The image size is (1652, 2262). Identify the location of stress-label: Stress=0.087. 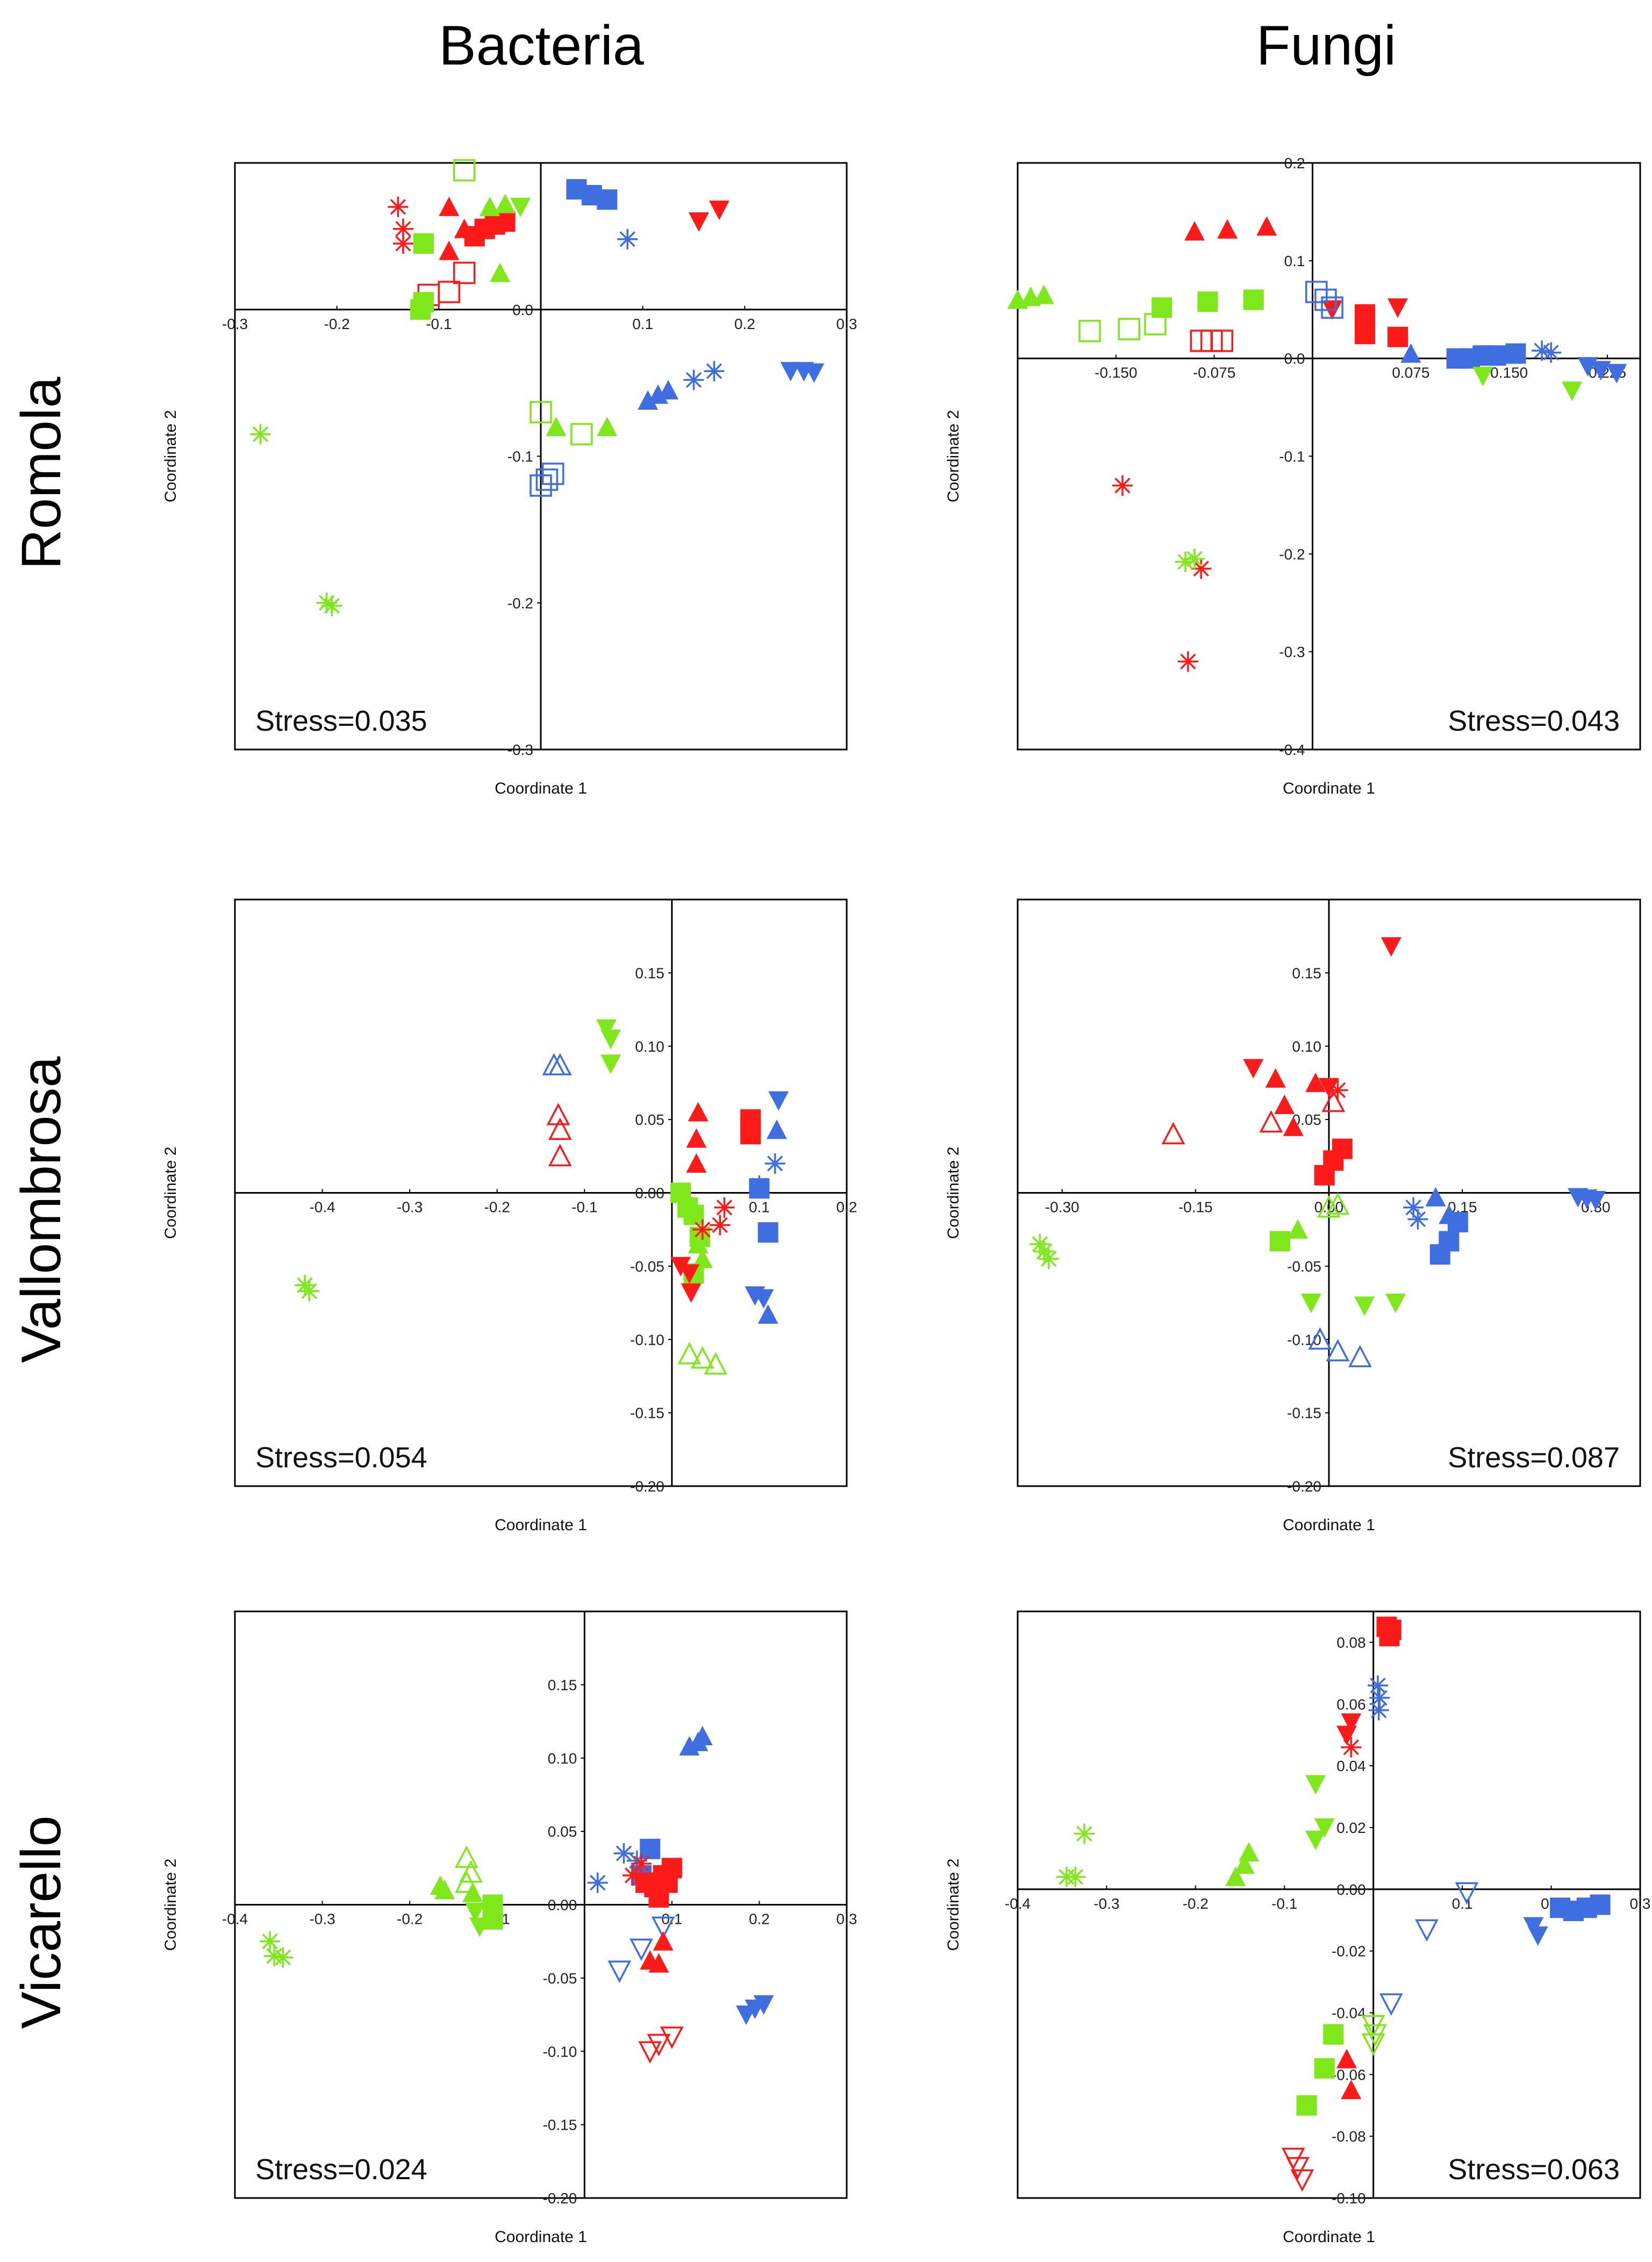
(1534, 1458).